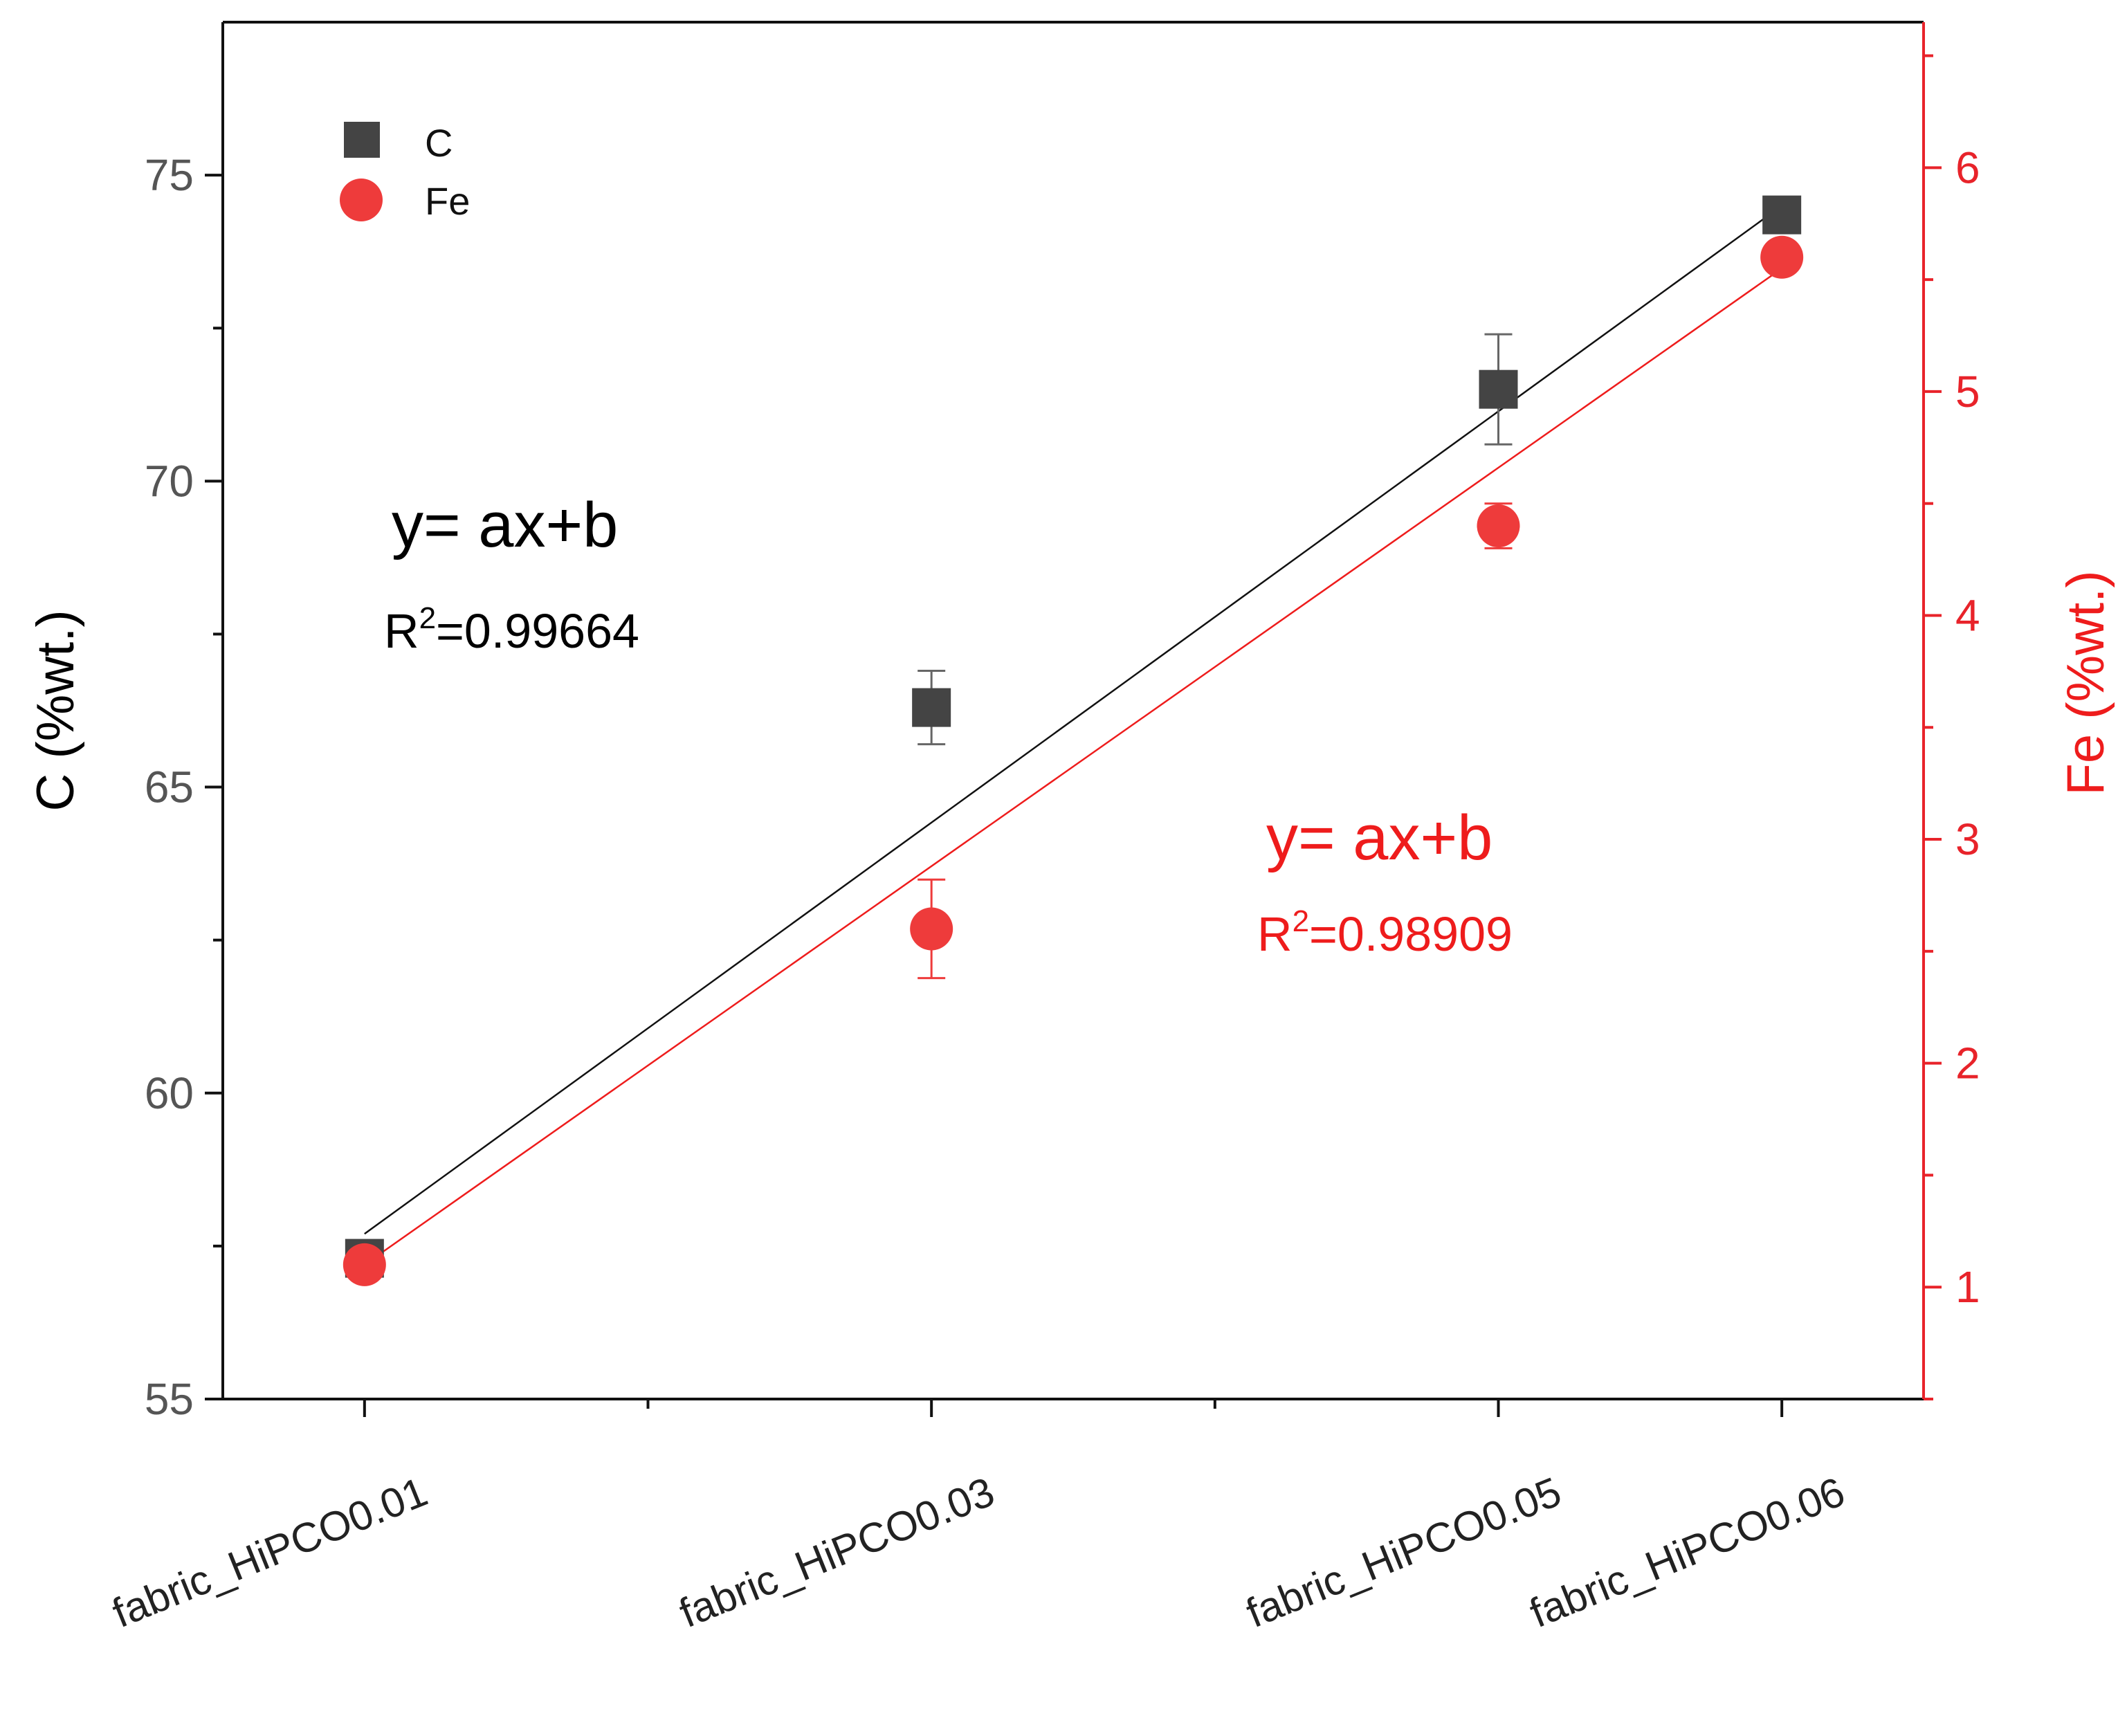  What do you see at coordinates (169, 481) in the screenshot?
I see `left-tick-label: 70` at bounding box center [169, 481].